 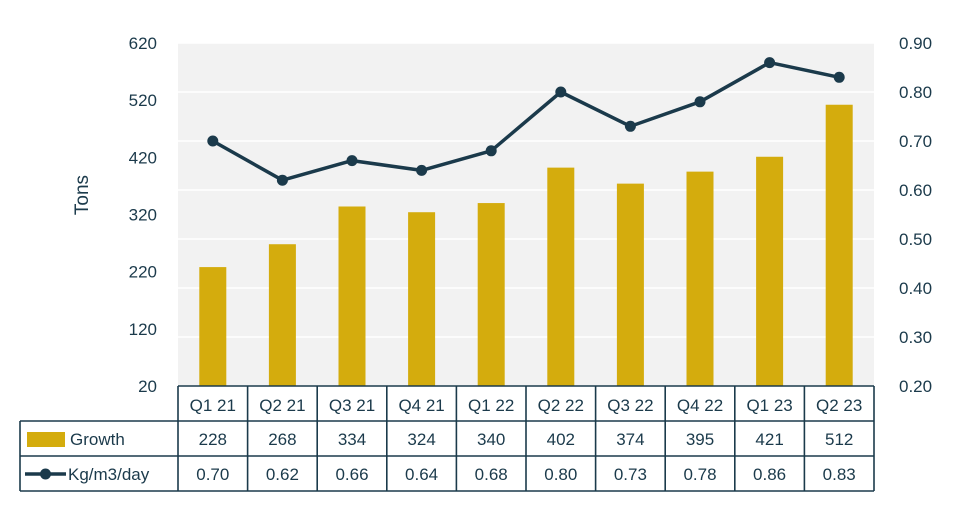 What do you see at coordinates (109, 474) in the screenshot?
I see `legend-label-kg: Kg/m3/day` at bounding box center [109, 474].